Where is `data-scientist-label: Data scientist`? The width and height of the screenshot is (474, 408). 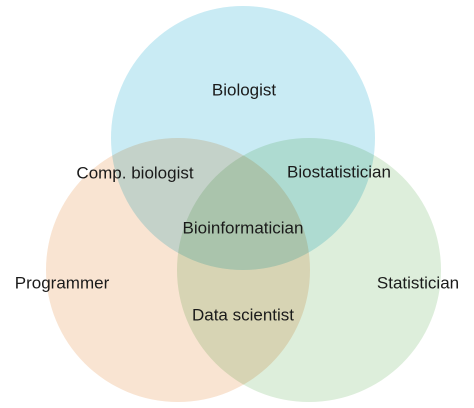 data-scientist-label: Data scientist is located at coordinates (243, 315).